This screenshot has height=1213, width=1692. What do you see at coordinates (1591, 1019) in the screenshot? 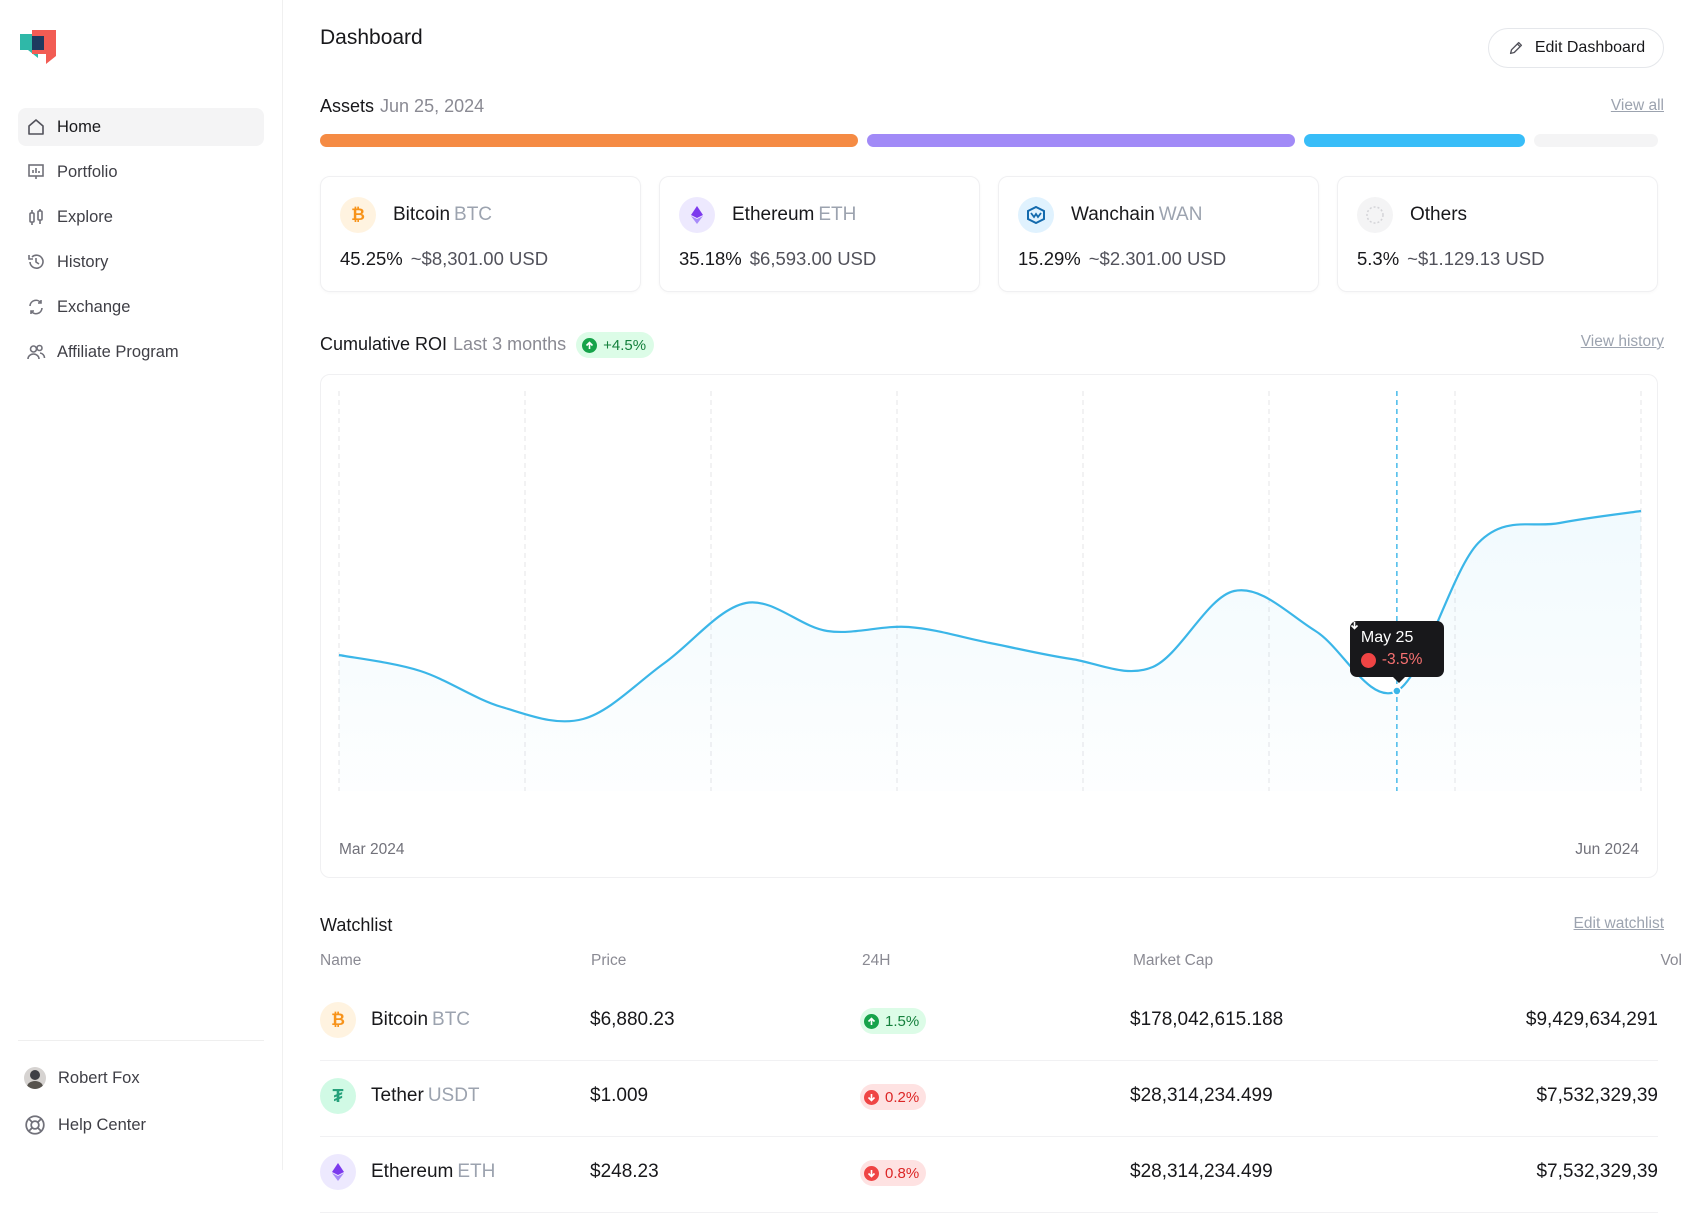
I see `coin-volume: $9,429,634,291` at bounding box center [1591, 1019].